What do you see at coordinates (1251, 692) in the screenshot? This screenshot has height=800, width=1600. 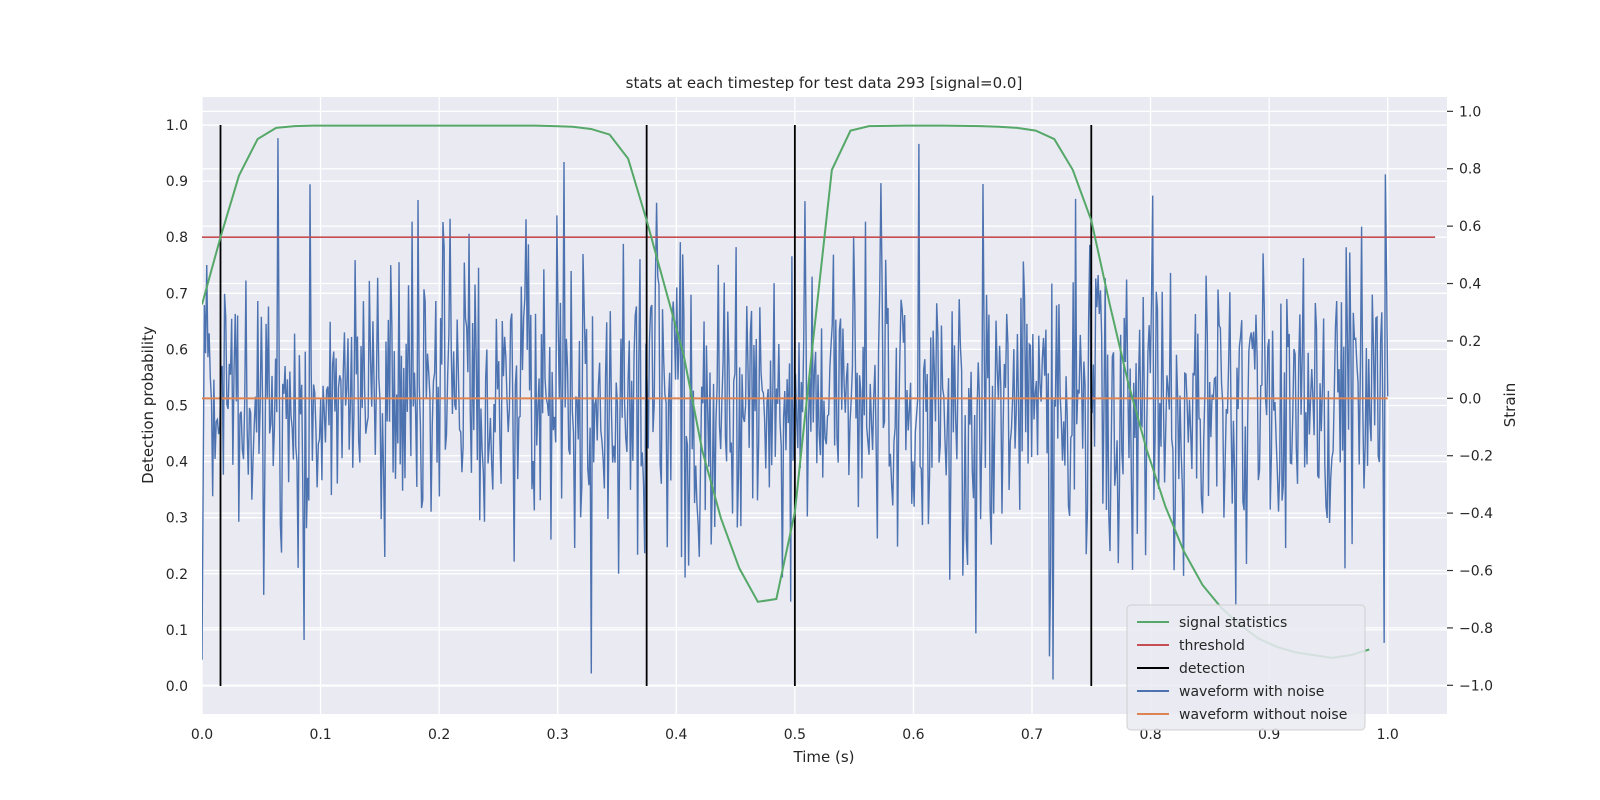 I see `legend-label: waveform with noise` at bounding box center [1251, 692].